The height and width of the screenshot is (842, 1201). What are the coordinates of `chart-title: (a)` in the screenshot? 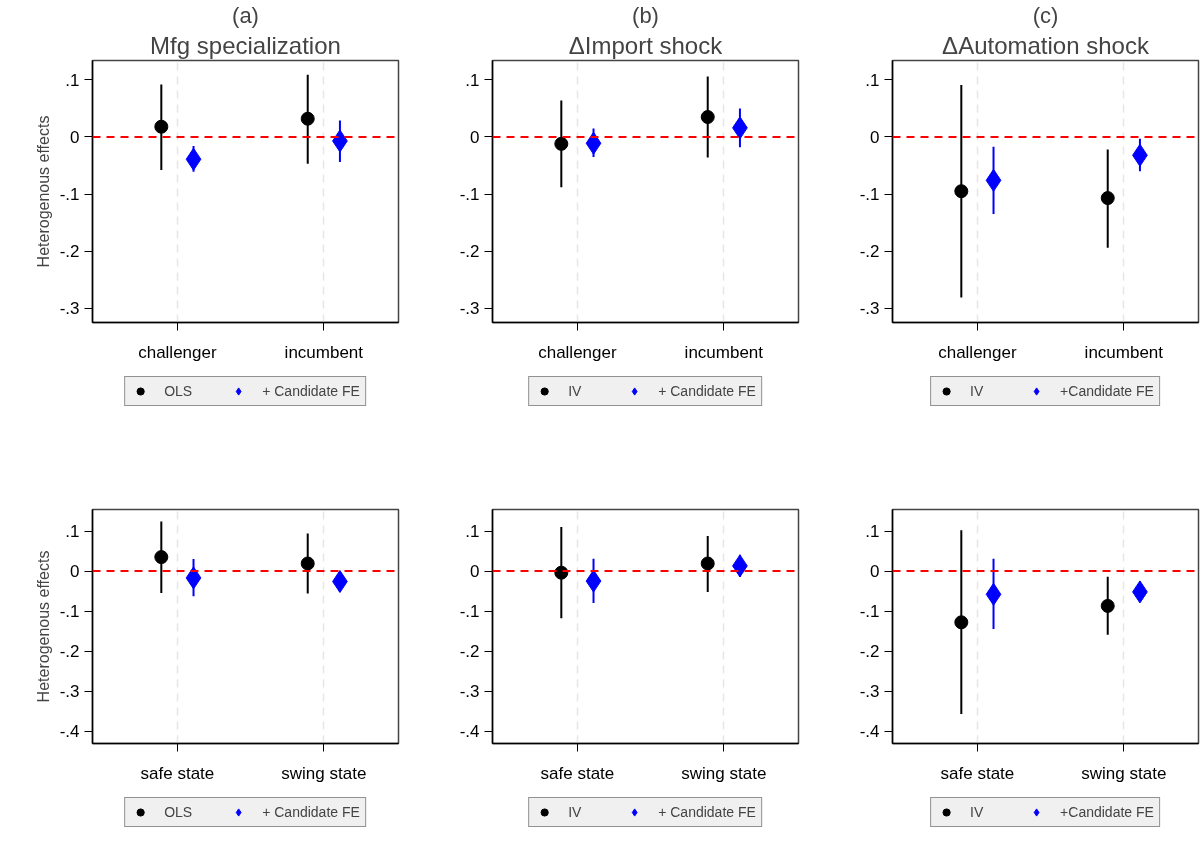 It's located at (245, 15).